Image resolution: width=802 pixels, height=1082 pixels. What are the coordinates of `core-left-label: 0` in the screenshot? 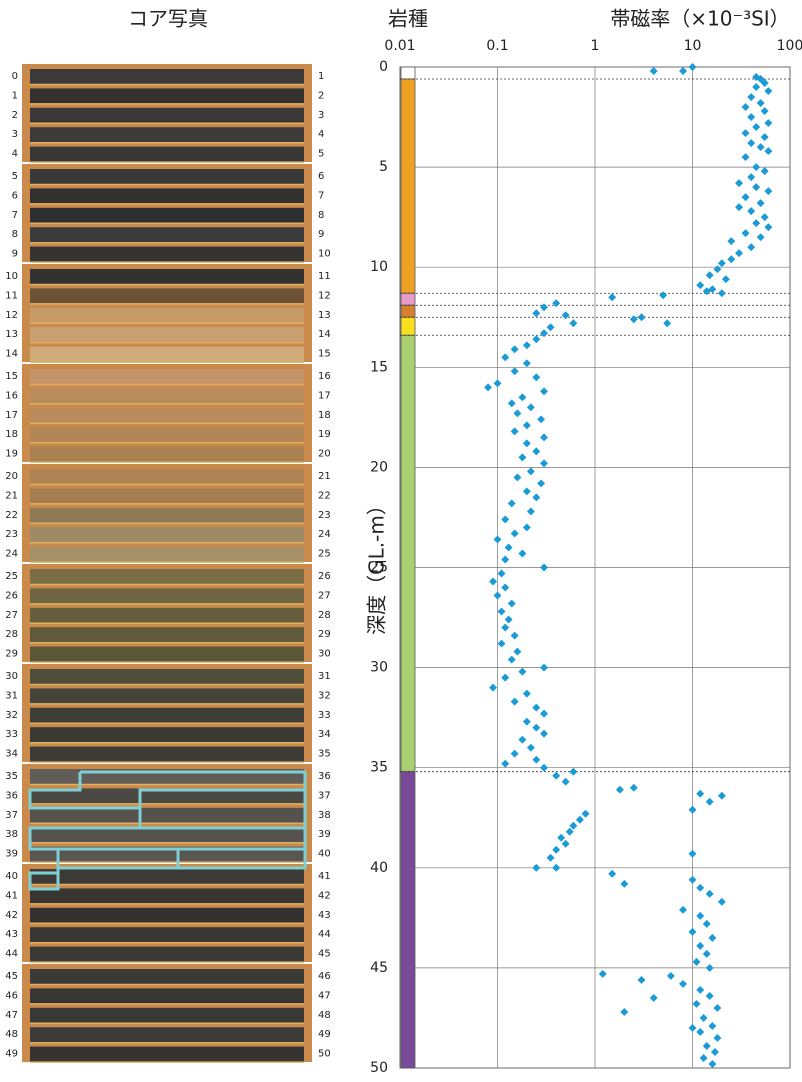 It's located at (15, 76).